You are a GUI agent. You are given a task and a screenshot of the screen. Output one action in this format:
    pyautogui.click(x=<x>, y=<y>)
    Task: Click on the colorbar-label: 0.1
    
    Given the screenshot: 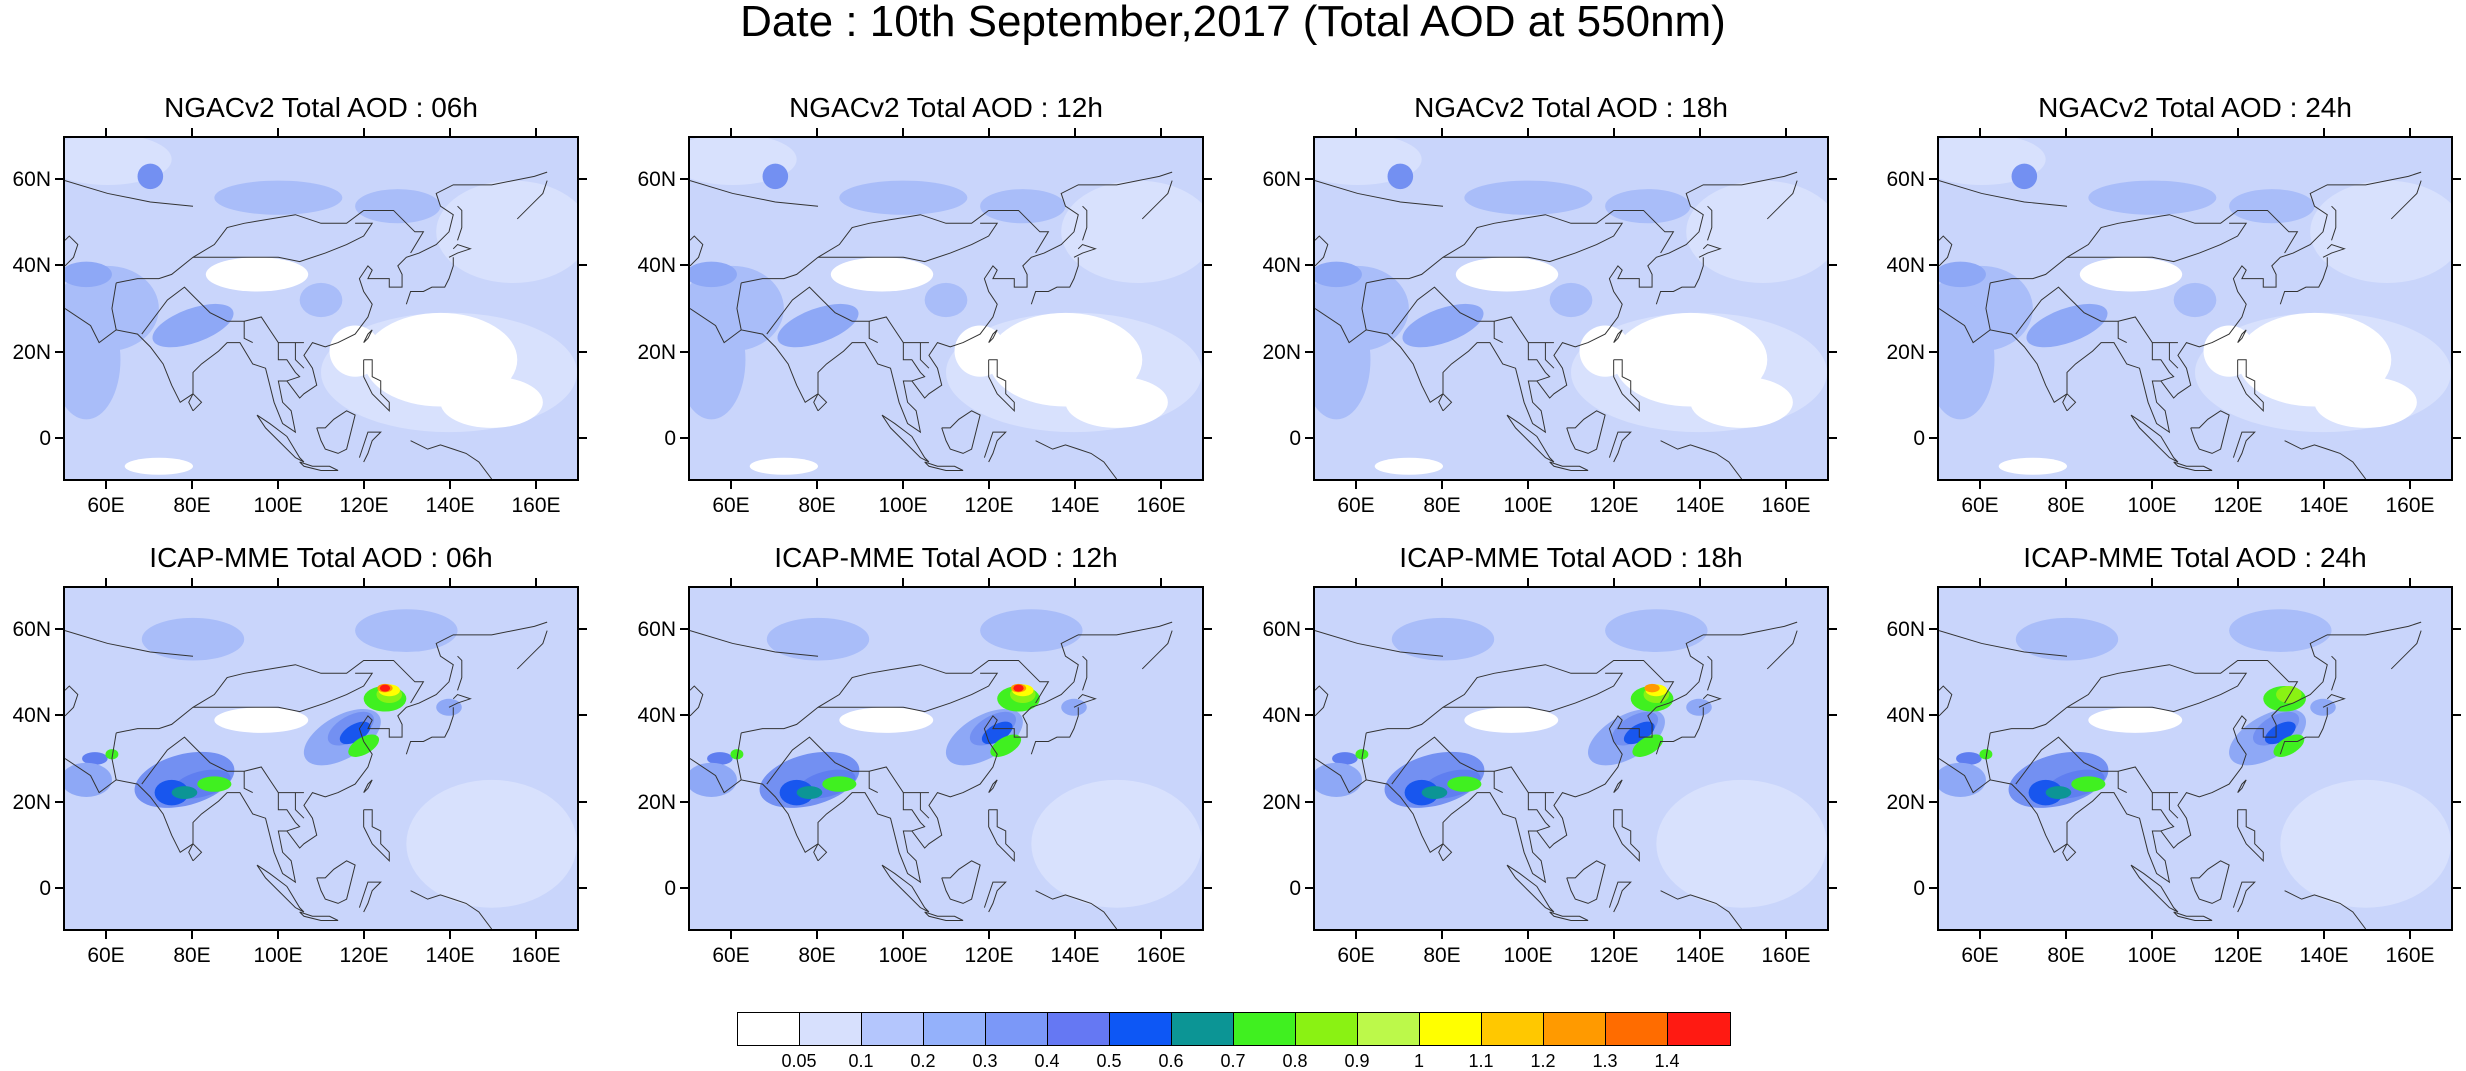 What is the action you would take?
    pyautogui.click(x=861, y=1061)
    